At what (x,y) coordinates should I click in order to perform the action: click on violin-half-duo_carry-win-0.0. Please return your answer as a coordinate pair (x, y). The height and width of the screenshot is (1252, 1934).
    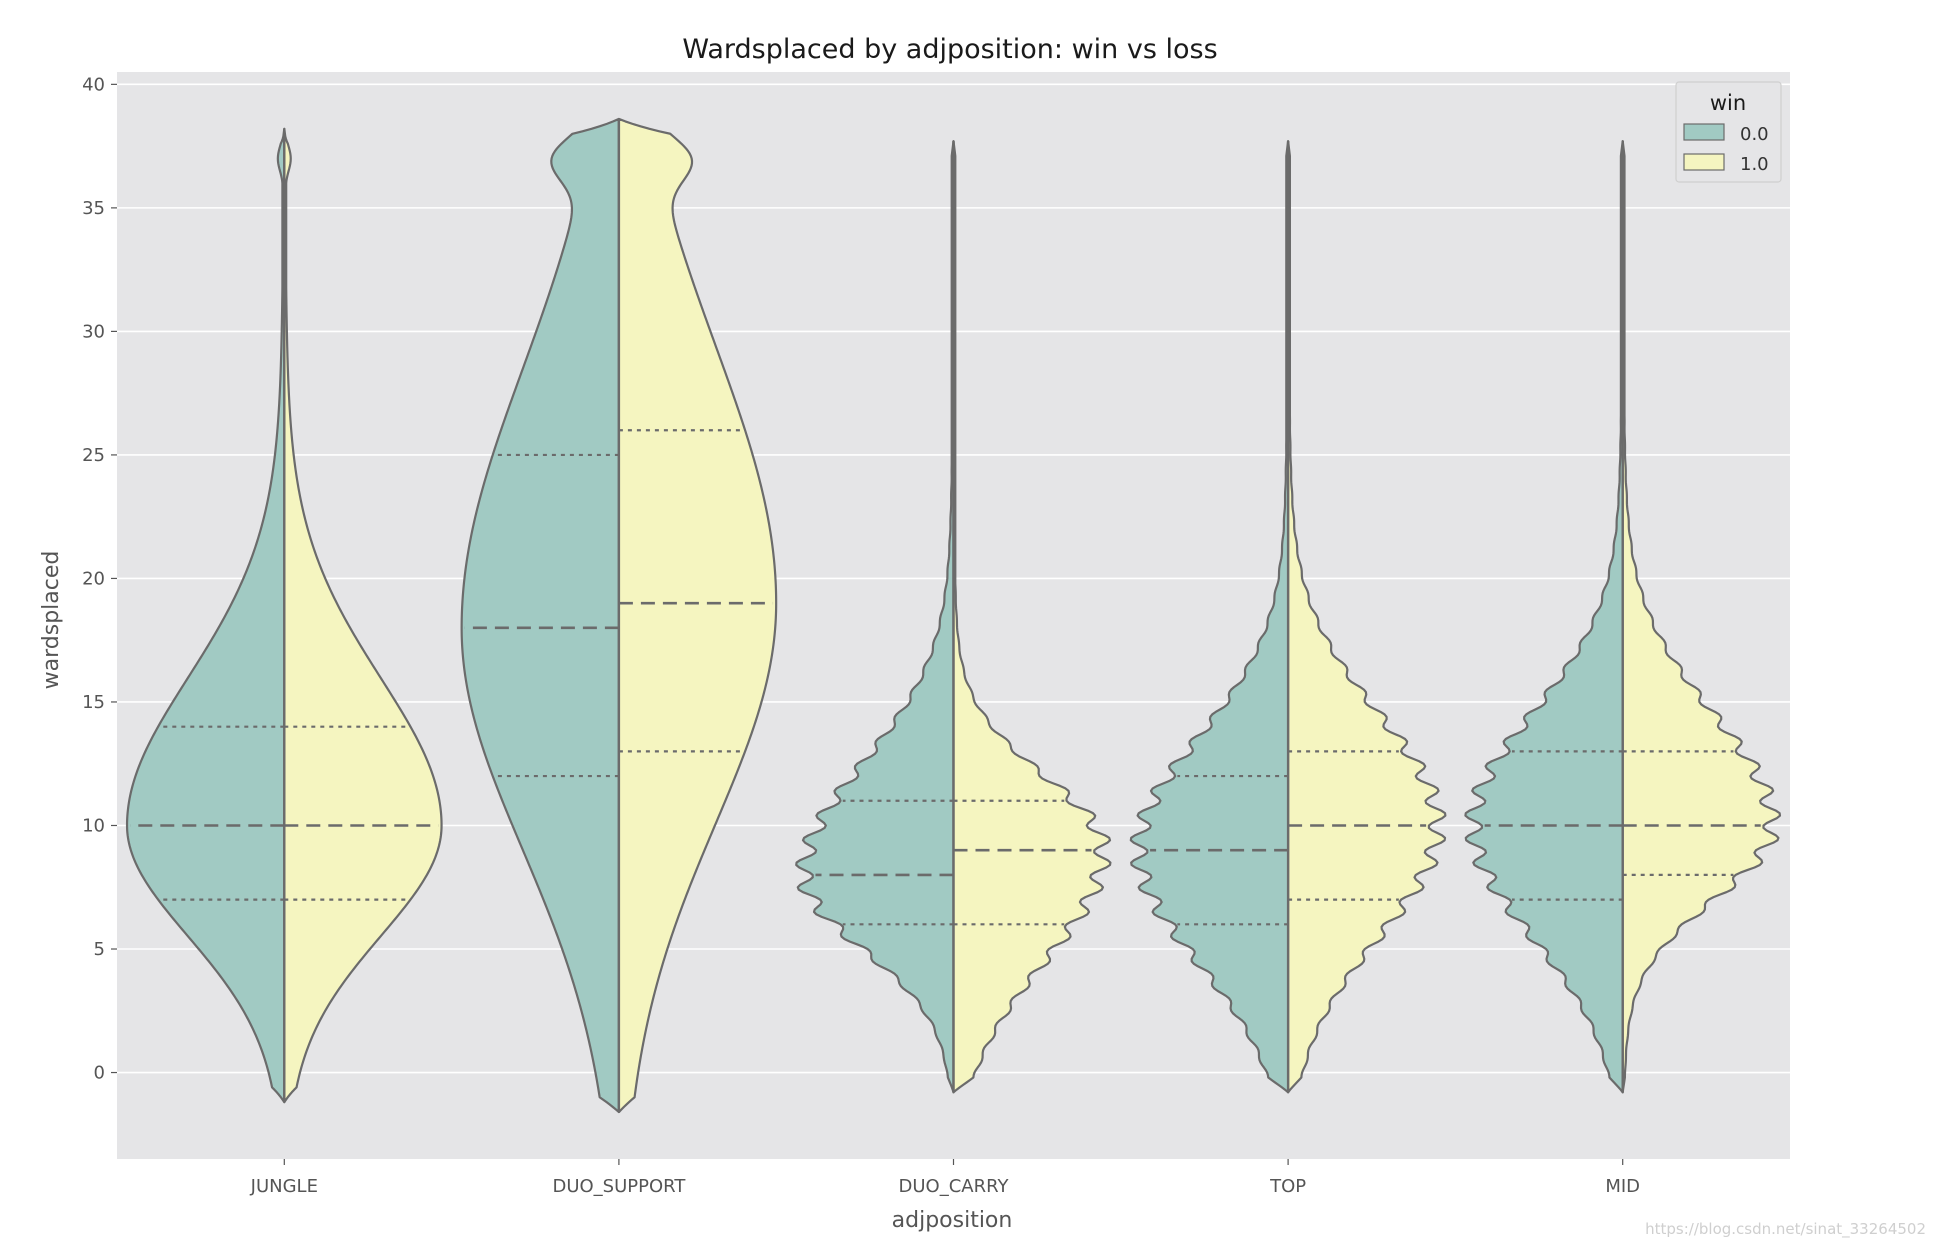
    Looking at the image, I should click on (875, 617).